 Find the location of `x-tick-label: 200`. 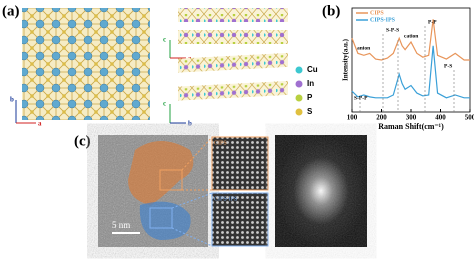

x-tick-label: 200 is located at coordinates (381, 118).